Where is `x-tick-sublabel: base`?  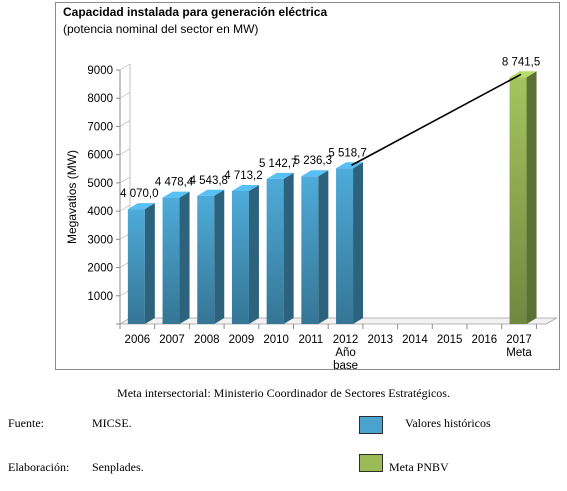 x-tick-sublabel: base is located at coordinates (345, 366).